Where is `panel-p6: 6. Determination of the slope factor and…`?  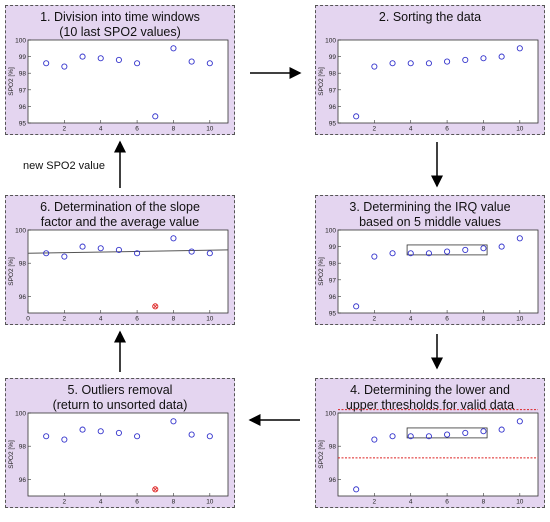
panel-p6: 6. Determination of the slope factor and… is located at coordinates (120, 260).